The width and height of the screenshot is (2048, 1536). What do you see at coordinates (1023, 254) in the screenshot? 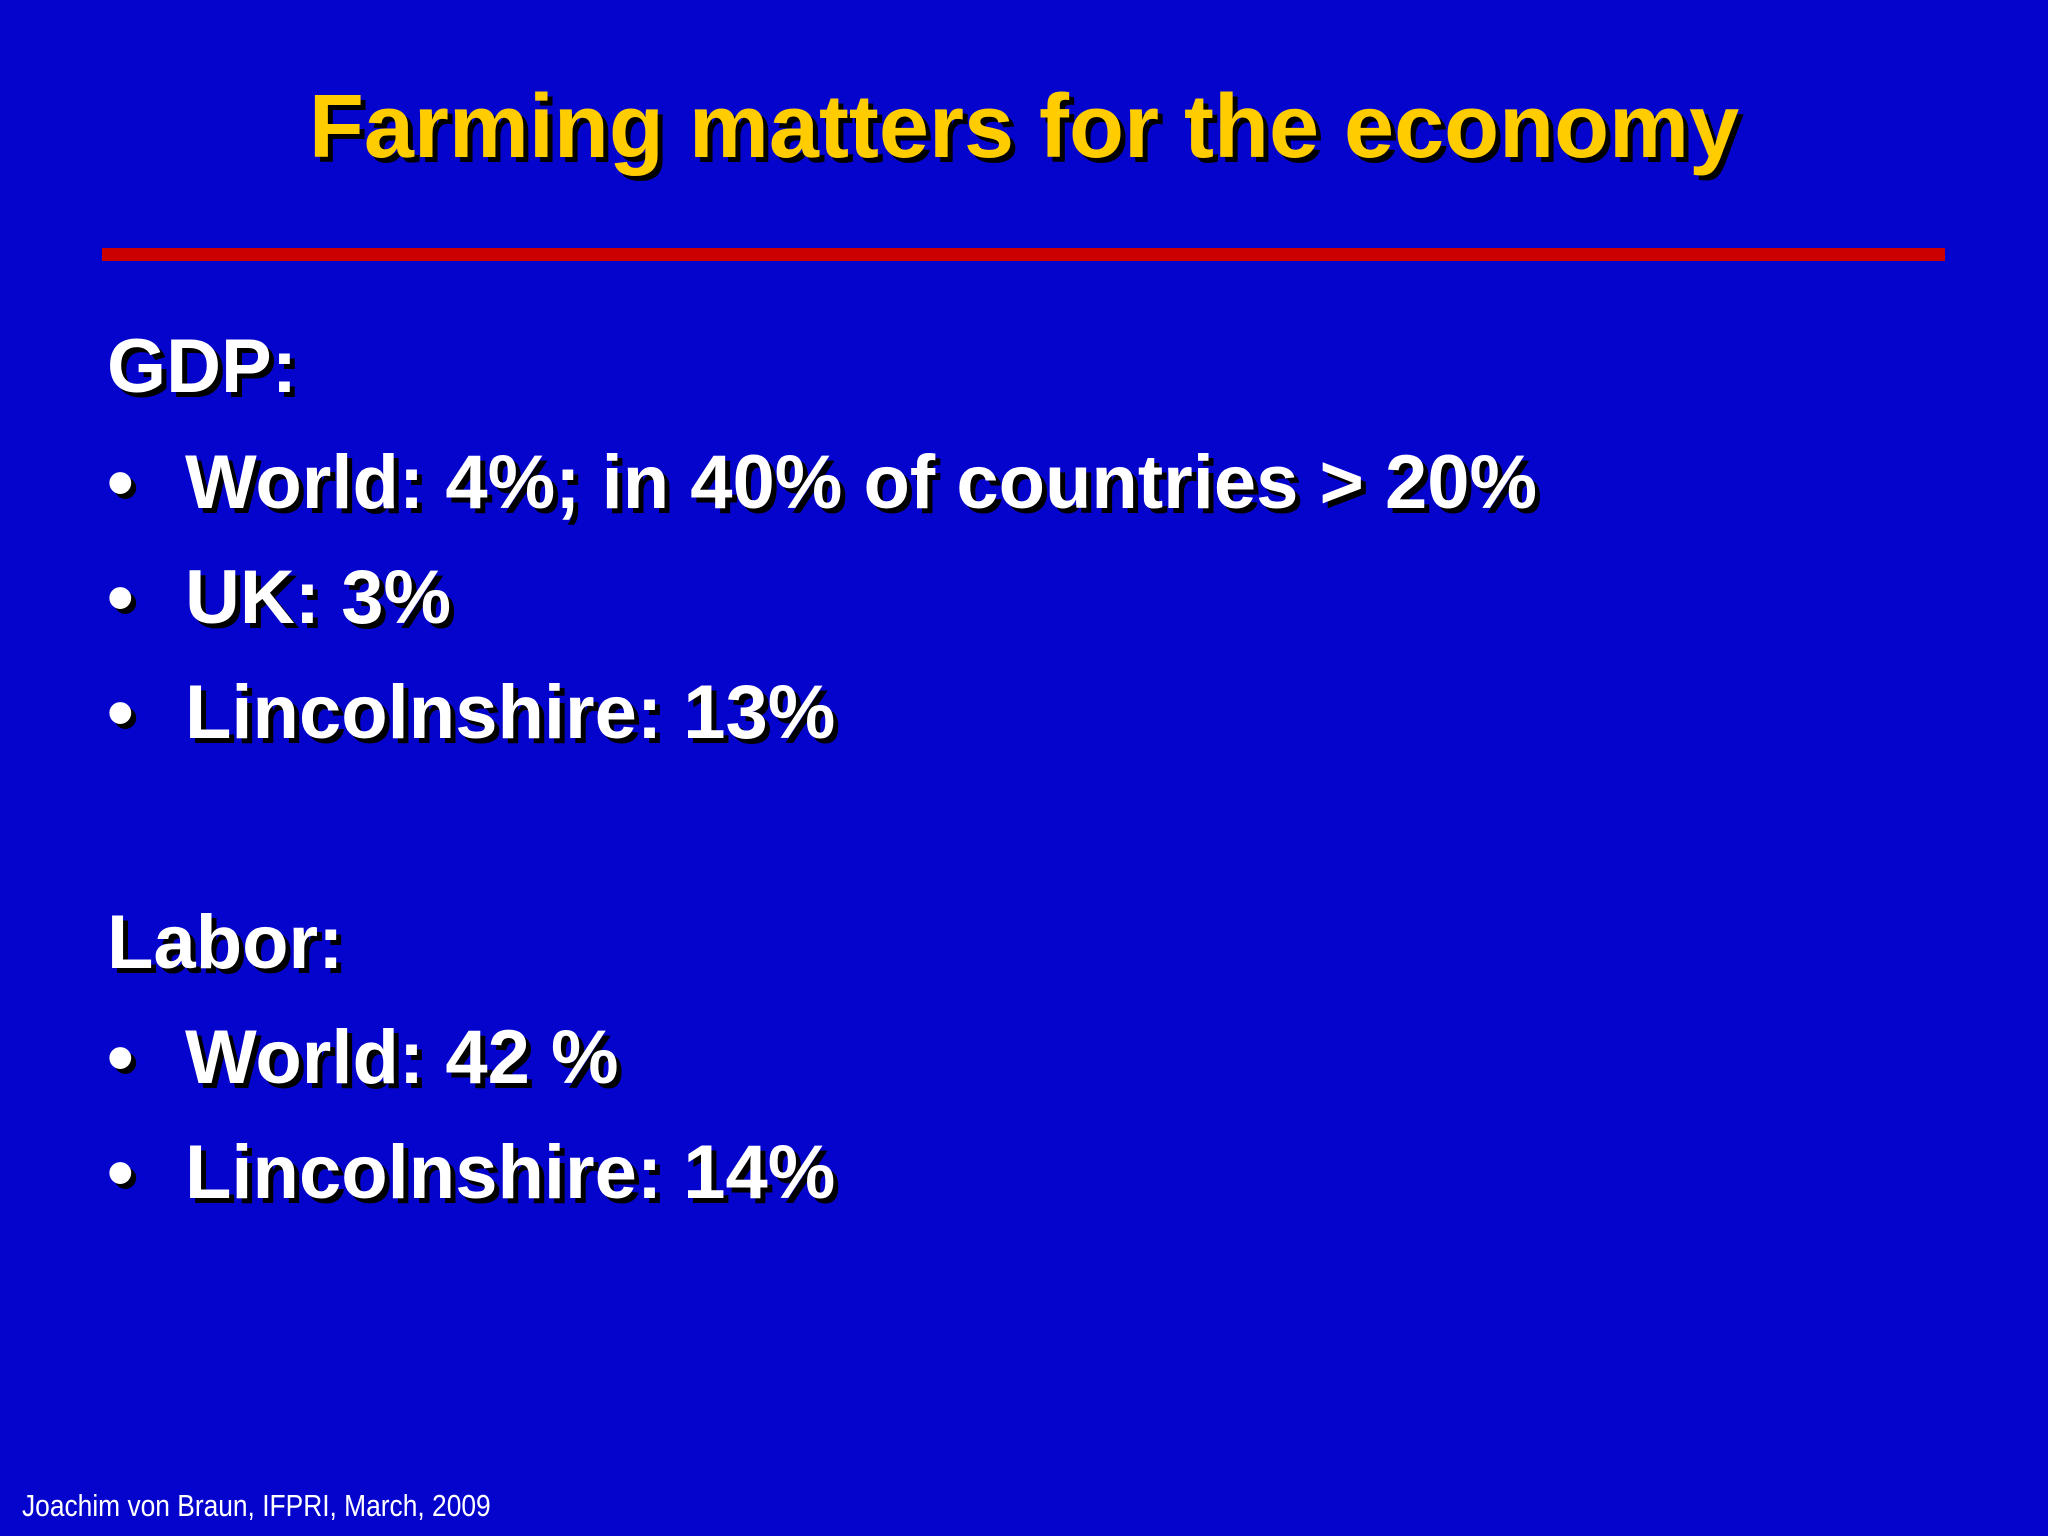
I see `title-divider` at bounding box center [1023, 254].